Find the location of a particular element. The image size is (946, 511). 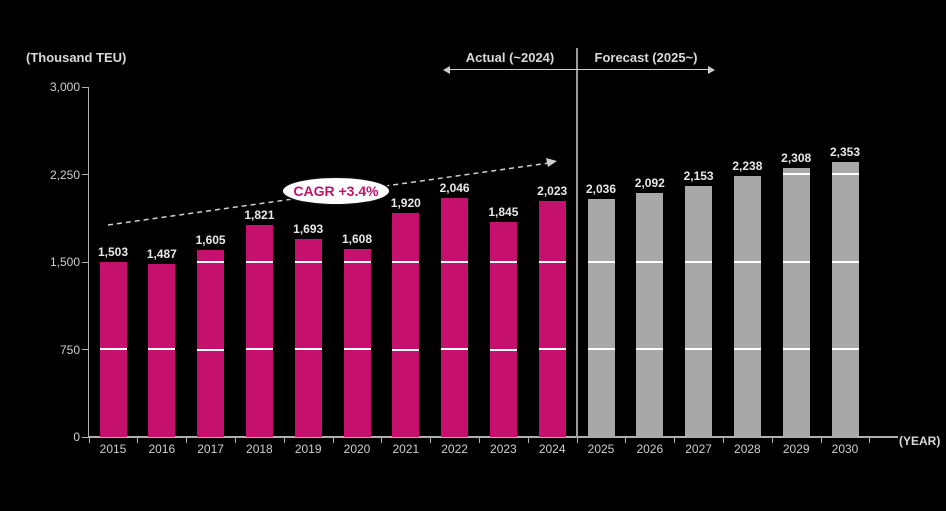

bar-value-label-2020: 1,608 is located at coordinates (357, 239).